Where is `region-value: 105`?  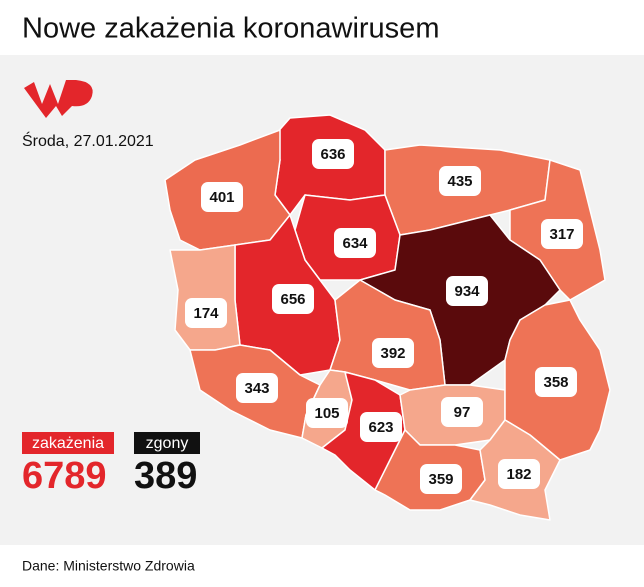 region-value: 105 is located at coordinates (326, 413).